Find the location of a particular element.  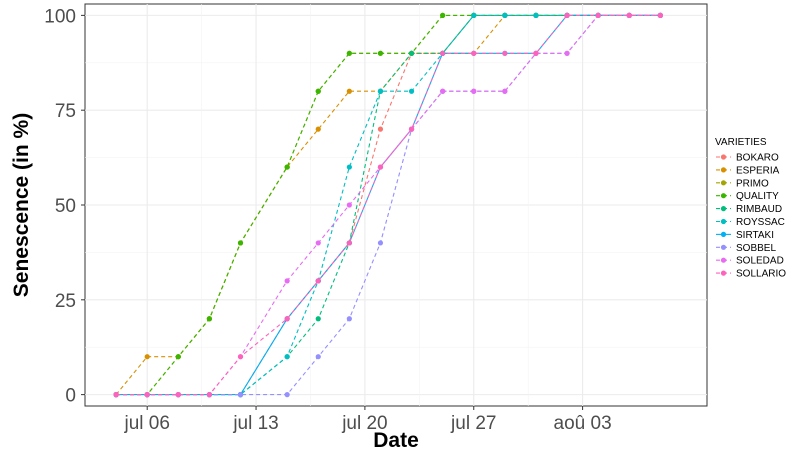

x-tick-label: aoû 03 is located at coordinates (583, 423).